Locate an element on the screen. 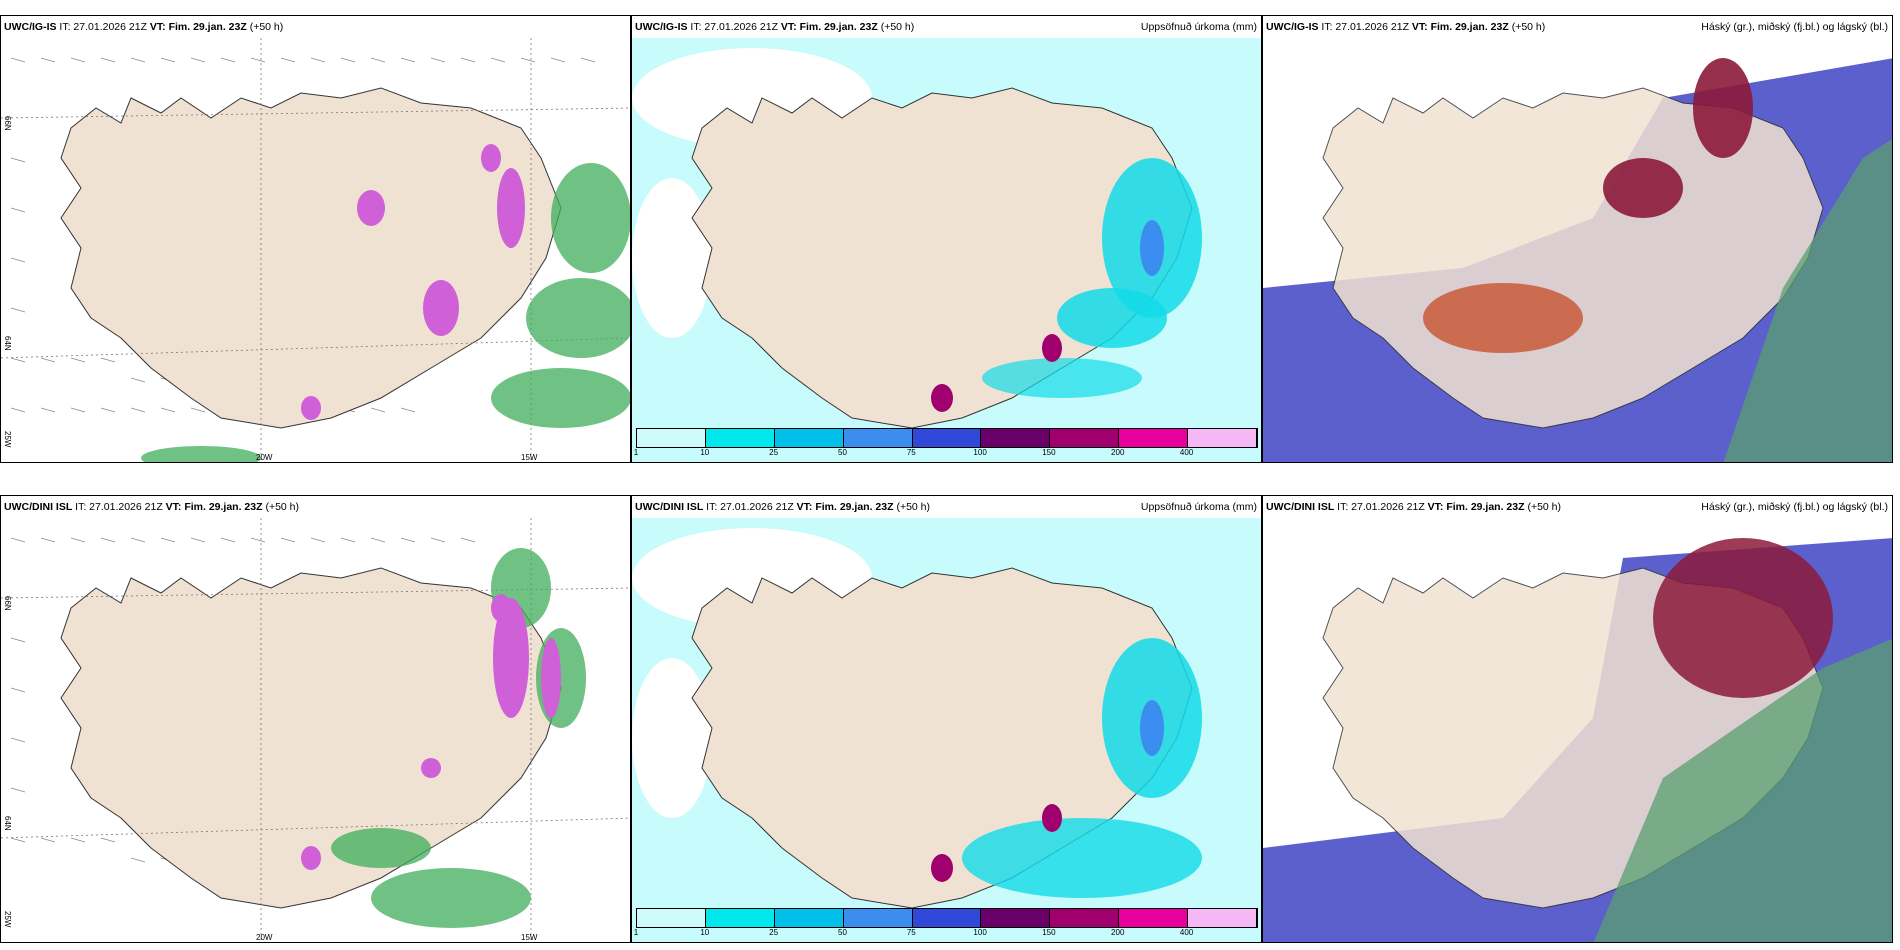  iceland-landmass is located at coordinates (311, 258).